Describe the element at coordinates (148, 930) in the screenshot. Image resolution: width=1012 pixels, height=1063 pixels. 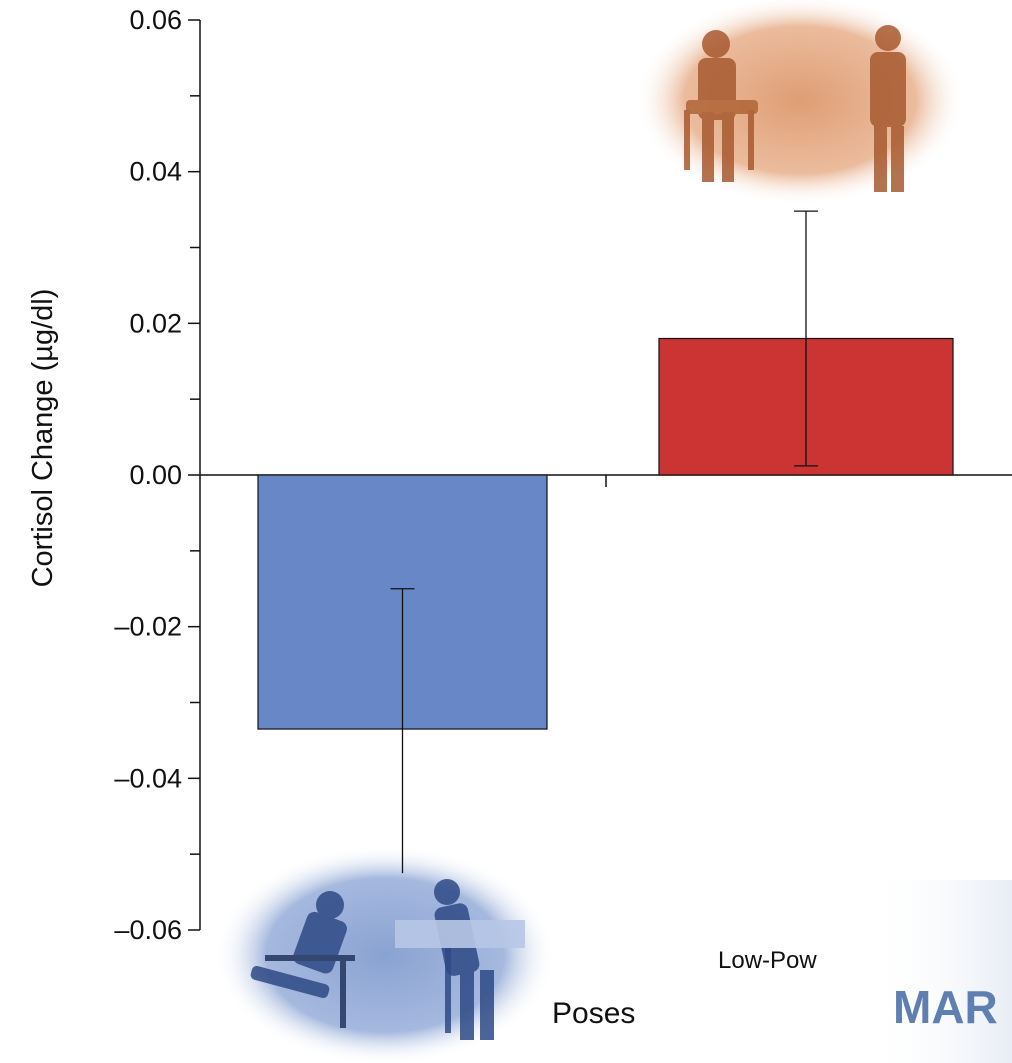
I see `y-tick-label: –0.06` at that location.